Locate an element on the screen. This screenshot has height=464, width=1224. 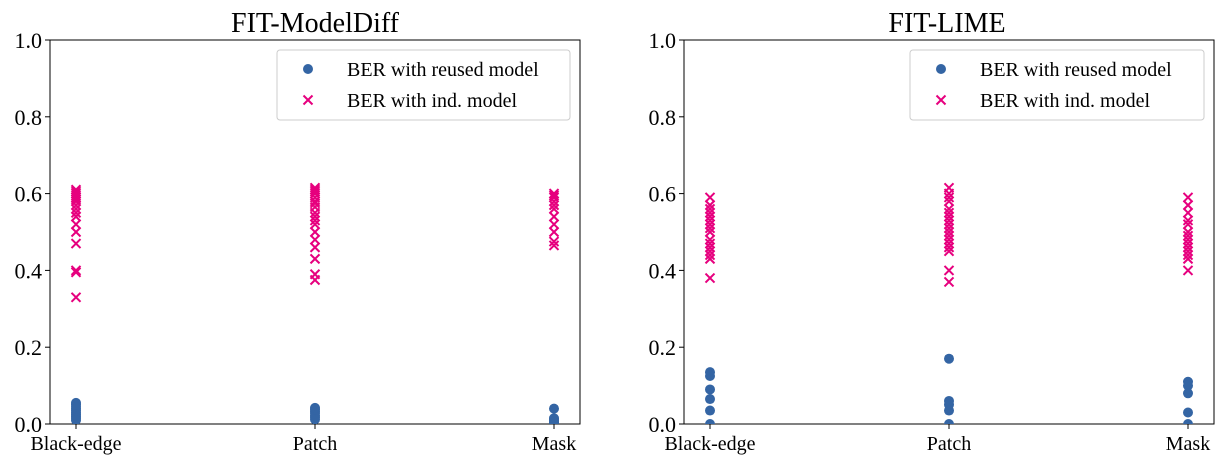
y-tick-label: 0.2 is located at coordinates (29, 347).